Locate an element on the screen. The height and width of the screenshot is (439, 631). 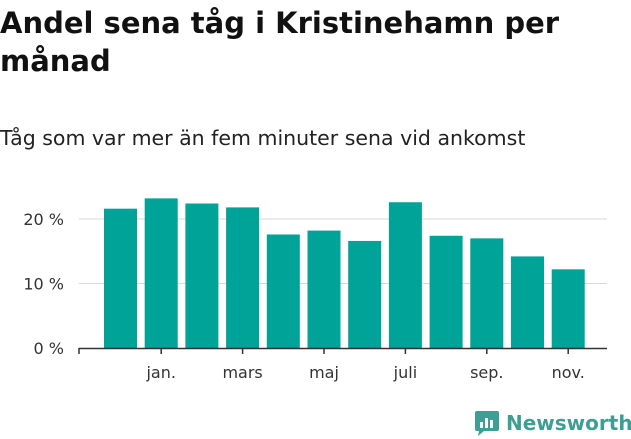
y-tick-label: 20 % is located at coordinates (43, 219).